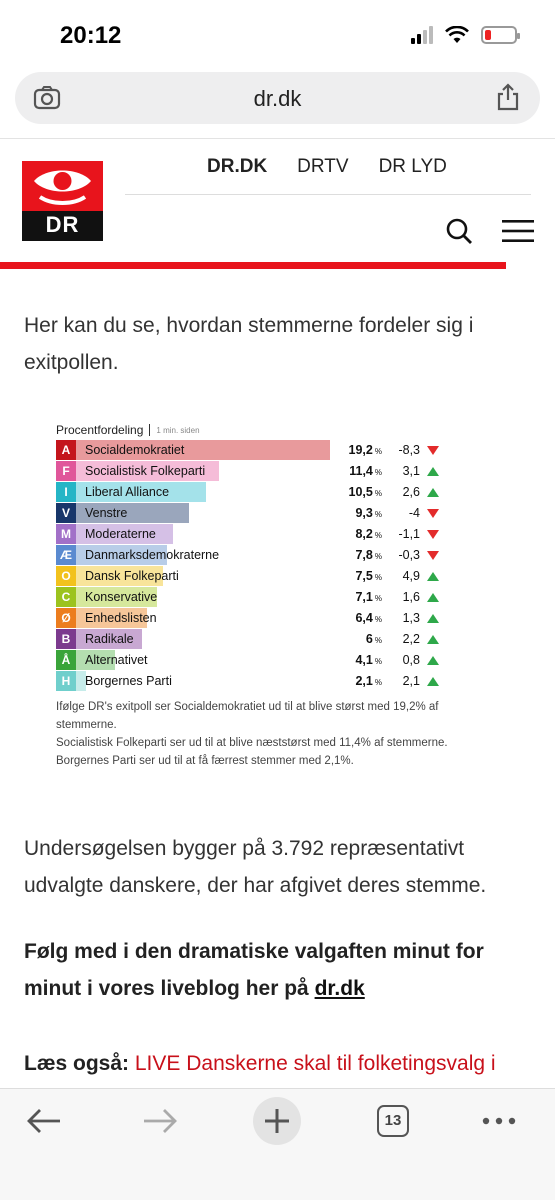 The height and width of the screenshot is (1200, 555). Describe the element at coordinates (120, 534) in the screenshot. I see `party-name: Moderaterne` at that location.